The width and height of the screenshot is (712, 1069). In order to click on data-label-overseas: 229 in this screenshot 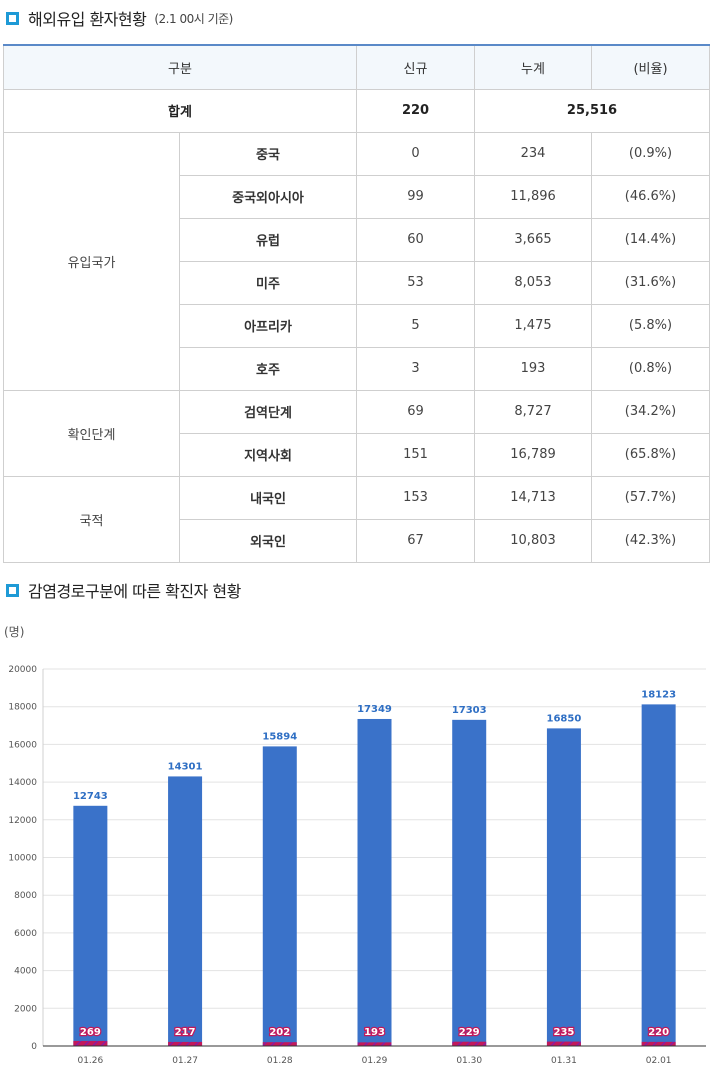, I will do `click(469, 1032)`.